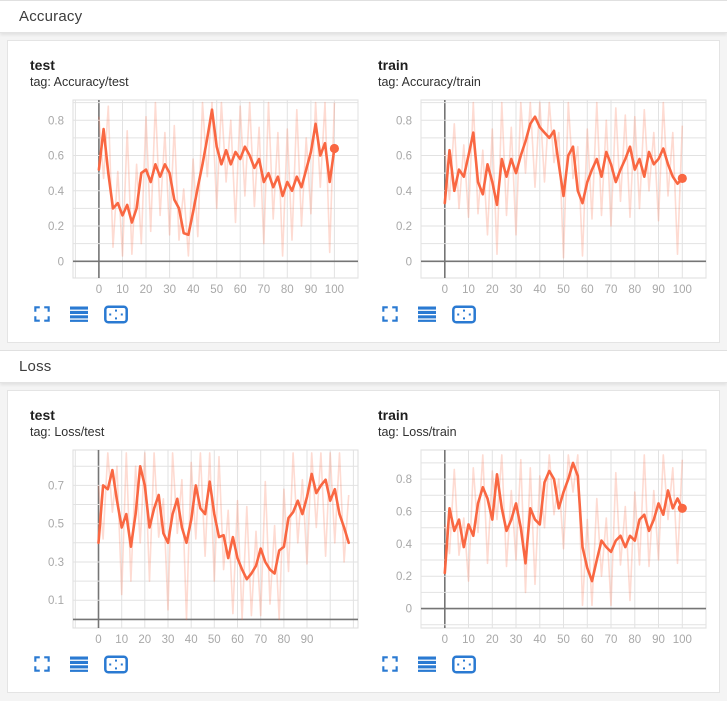  Describe the element at coordinates (363, 366) in the screenshot. I see `section-header-loss: Loss` at that location.